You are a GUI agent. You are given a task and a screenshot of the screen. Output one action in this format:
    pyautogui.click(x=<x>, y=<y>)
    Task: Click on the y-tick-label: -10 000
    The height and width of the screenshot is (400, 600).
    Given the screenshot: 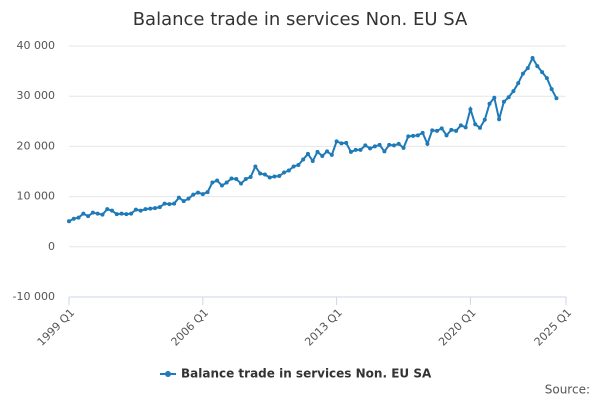 What is the action you would take?
    pyautogui.click(x=34, y=296)
    